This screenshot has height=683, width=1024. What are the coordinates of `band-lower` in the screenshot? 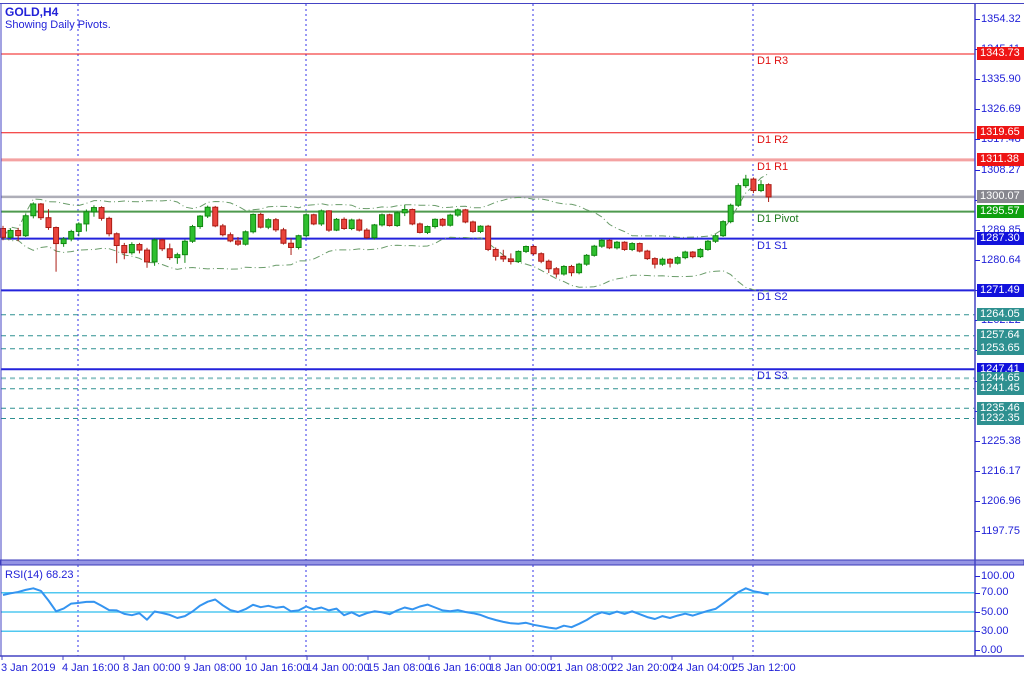 It's located at (385, 264).